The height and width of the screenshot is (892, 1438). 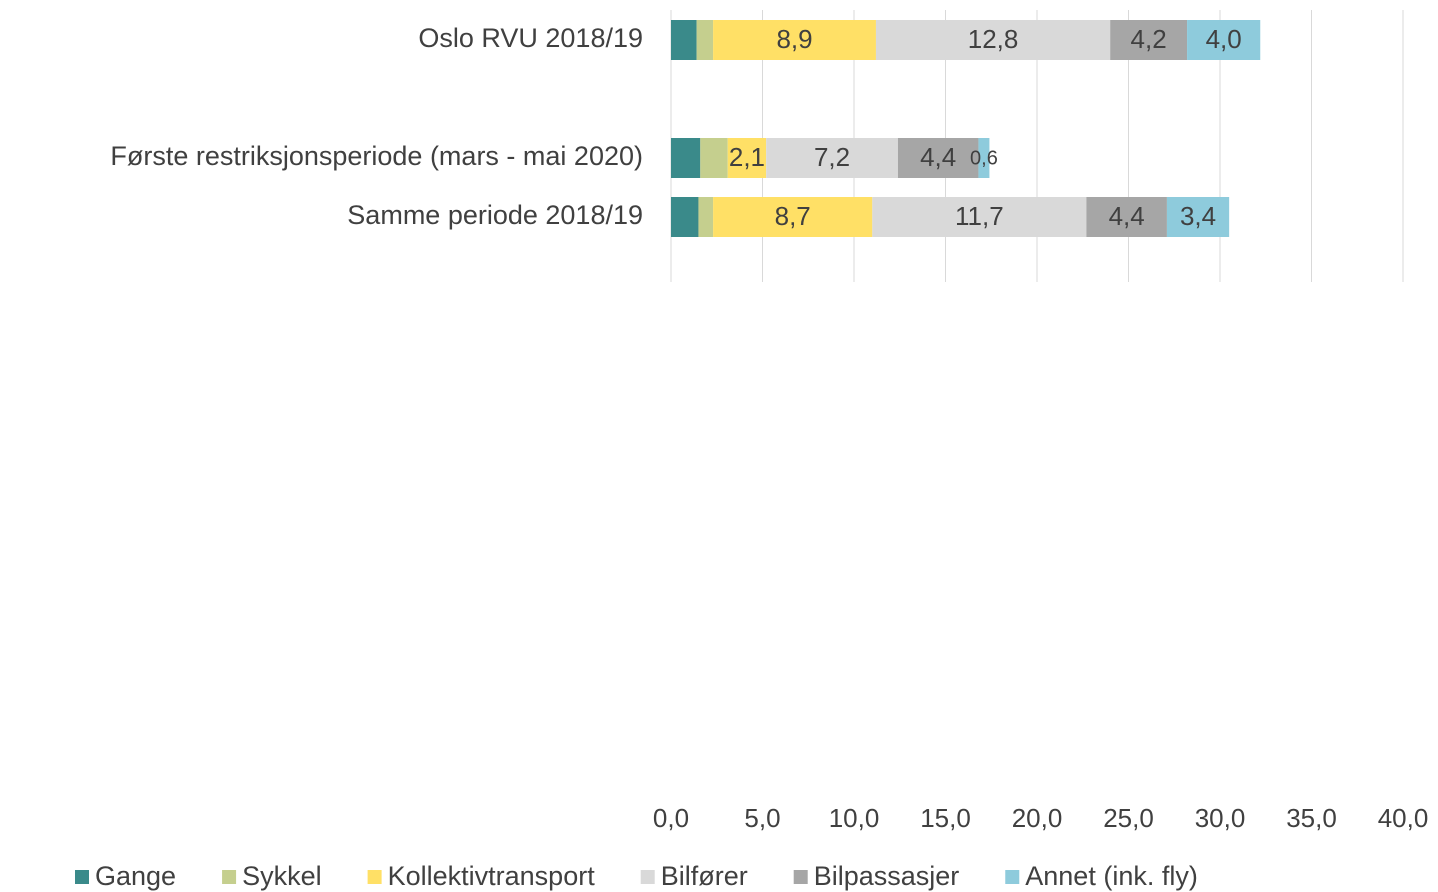 I want to click on legend-label: Kollektivtransport, so click(x=492, y=876).